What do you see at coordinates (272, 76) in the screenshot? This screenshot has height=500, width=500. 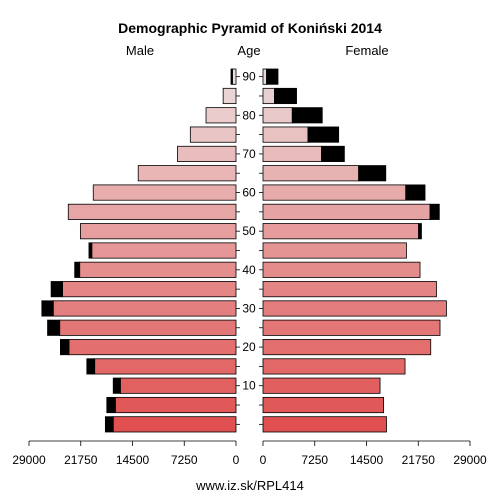 I see `female-excess-bar-90+` at bounding box center [272, 76].